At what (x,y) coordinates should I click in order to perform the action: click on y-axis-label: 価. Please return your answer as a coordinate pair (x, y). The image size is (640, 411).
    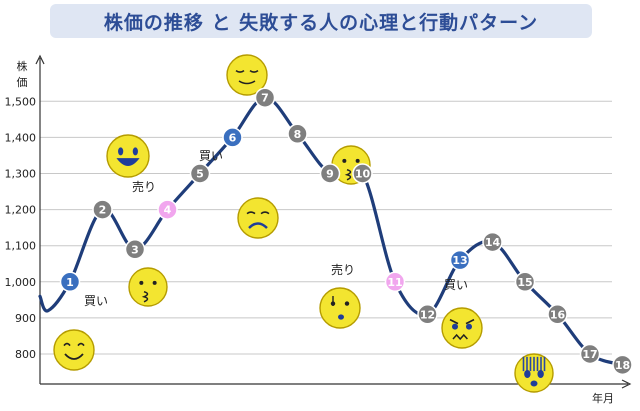
    Looking at the image, I should click on (22, 82).